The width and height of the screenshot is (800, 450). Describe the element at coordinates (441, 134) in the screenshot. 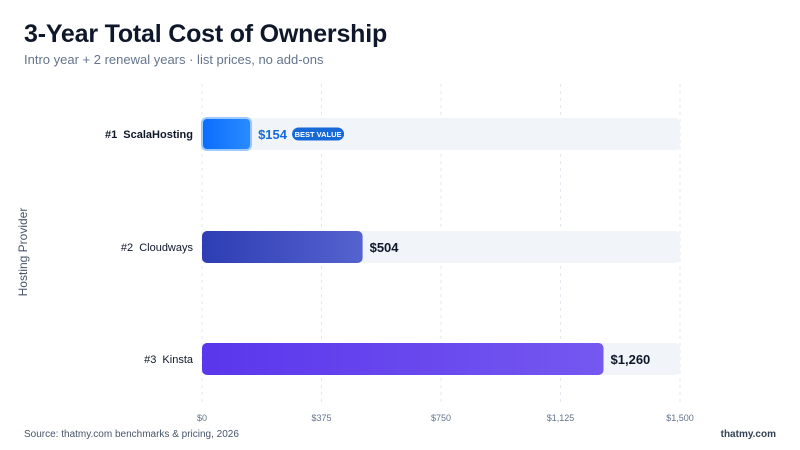

I see `bar-track` at that location.